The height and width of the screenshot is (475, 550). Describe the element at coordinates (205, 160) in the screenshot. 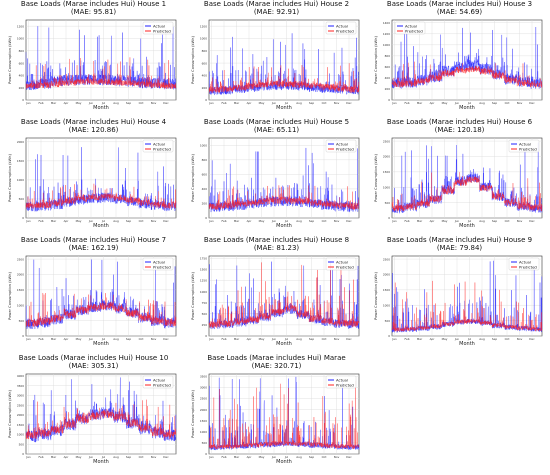

I see `y-tick-label: 800` at that location.